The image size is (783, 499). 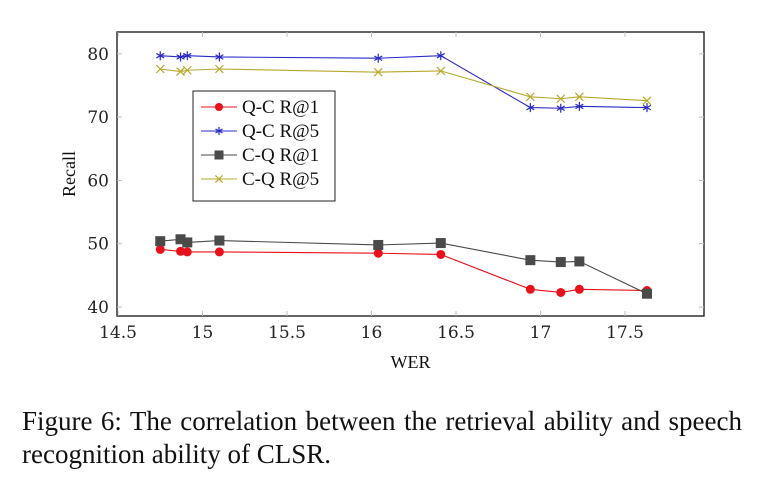 I want to click on x-tick-label: 15.5, so click(x=287, y=333).